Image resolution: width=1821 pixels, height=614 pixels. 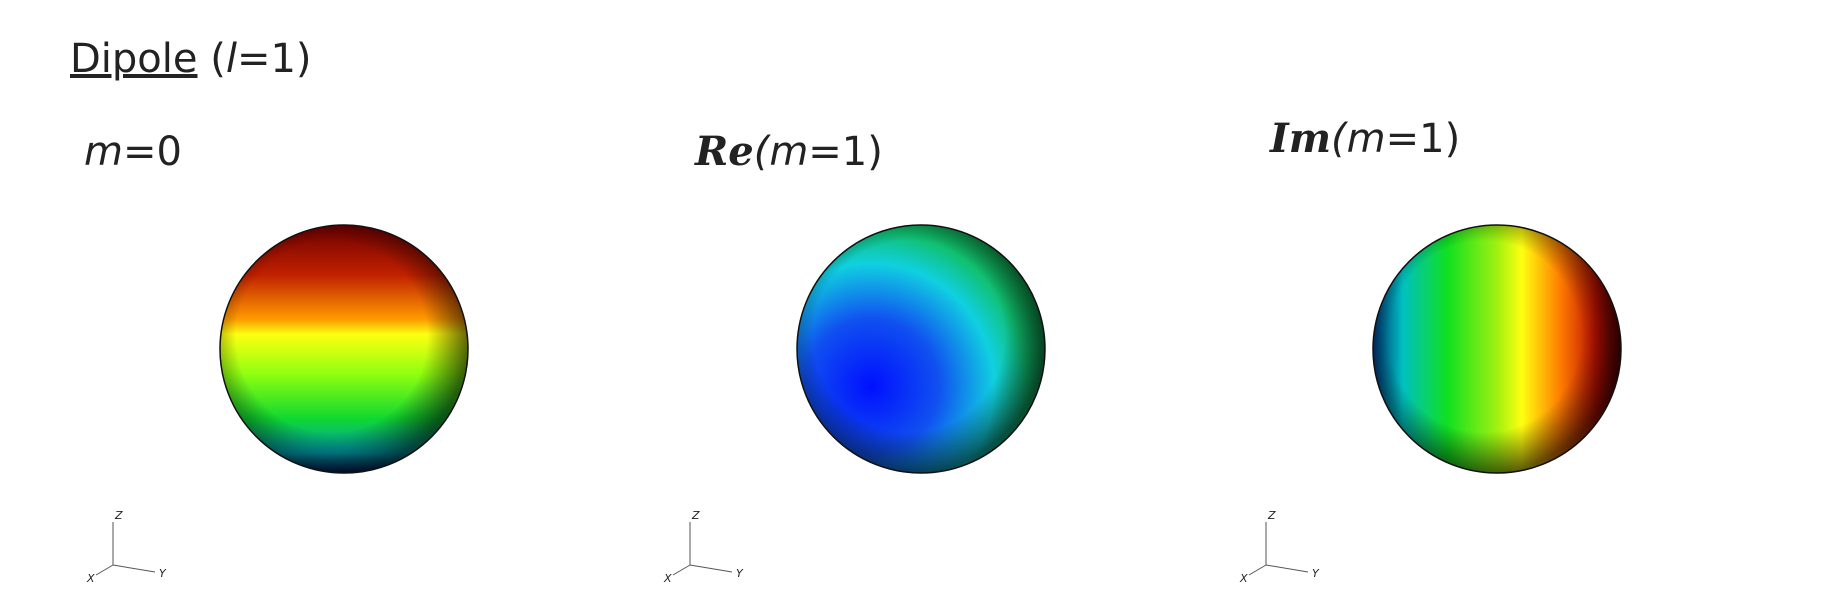 I want to click on title-word: Dipole, so click(x=134, y=59).